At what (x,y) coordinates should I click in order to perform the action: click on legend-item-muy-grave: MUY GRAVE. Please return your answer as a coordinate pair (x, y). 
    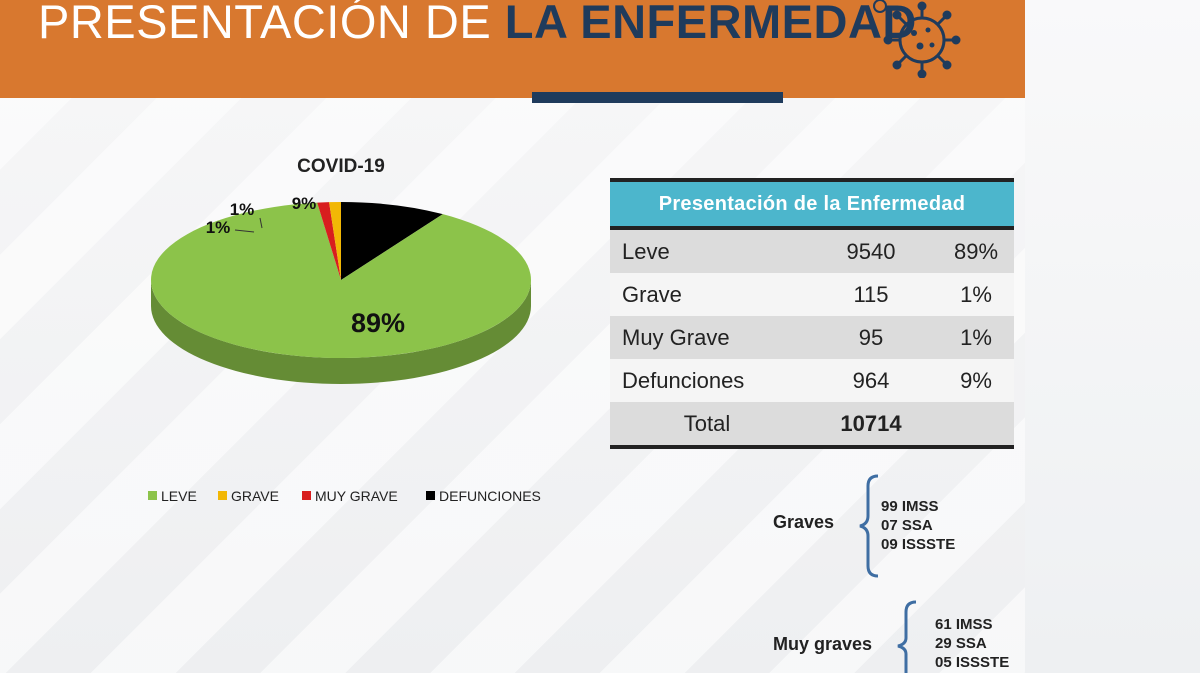
    Looking at the image, I should click on (350, 496).